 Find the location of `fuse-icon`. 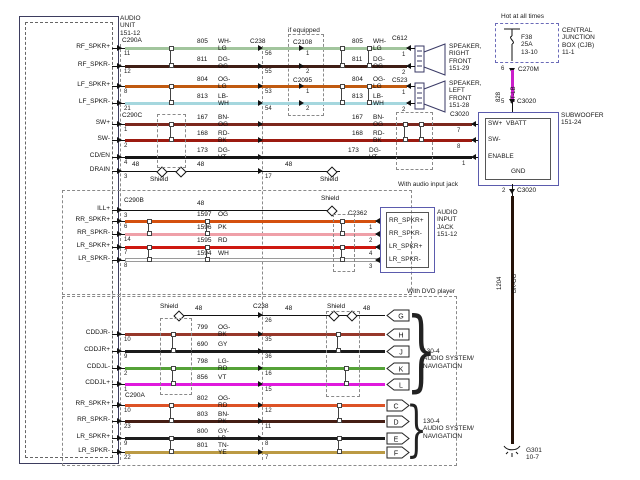

fuse-icon is located at coordinates (512, 44).